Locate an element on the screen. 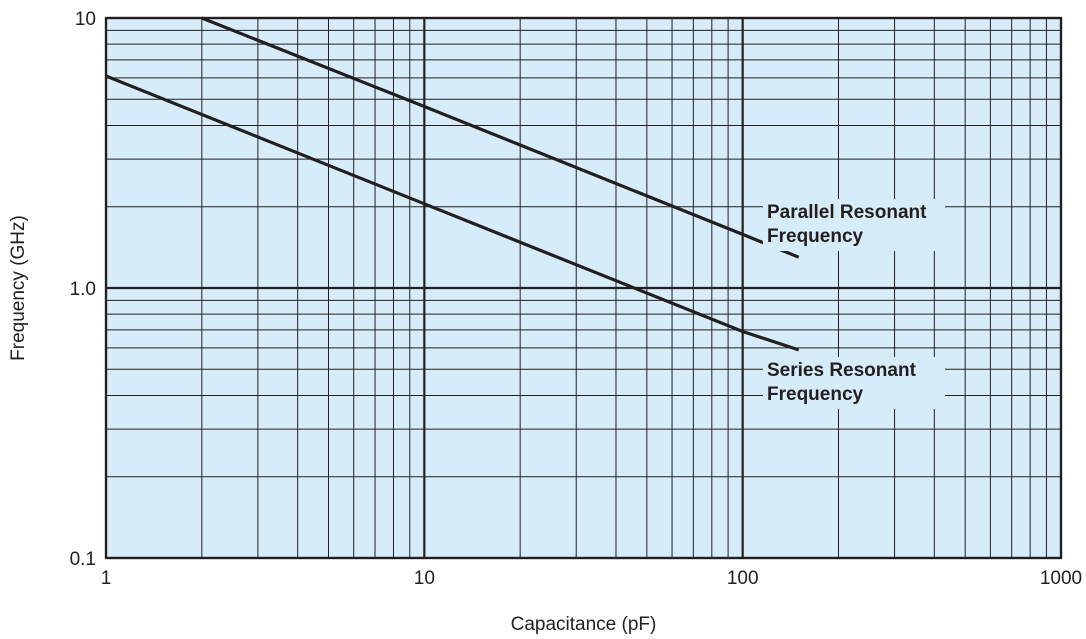  x-tick-label: 1000 is located at coordinates (1061, 578).